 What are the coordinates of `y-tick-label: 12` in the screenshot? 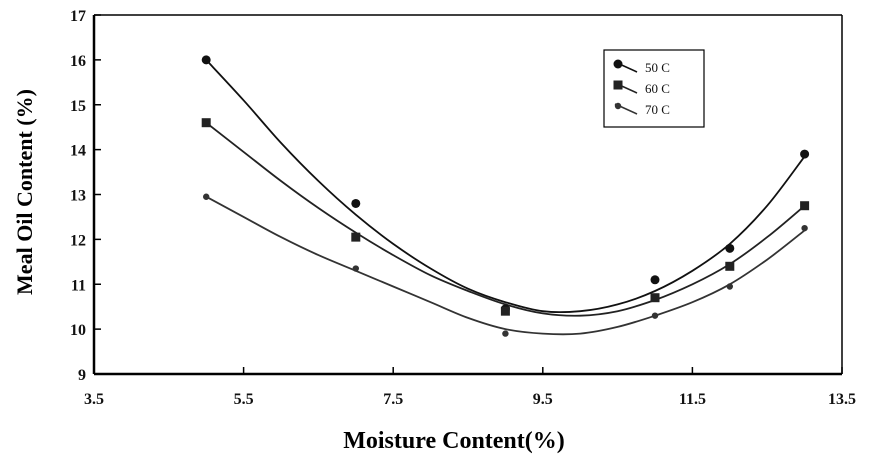 It's located at (78, 240).